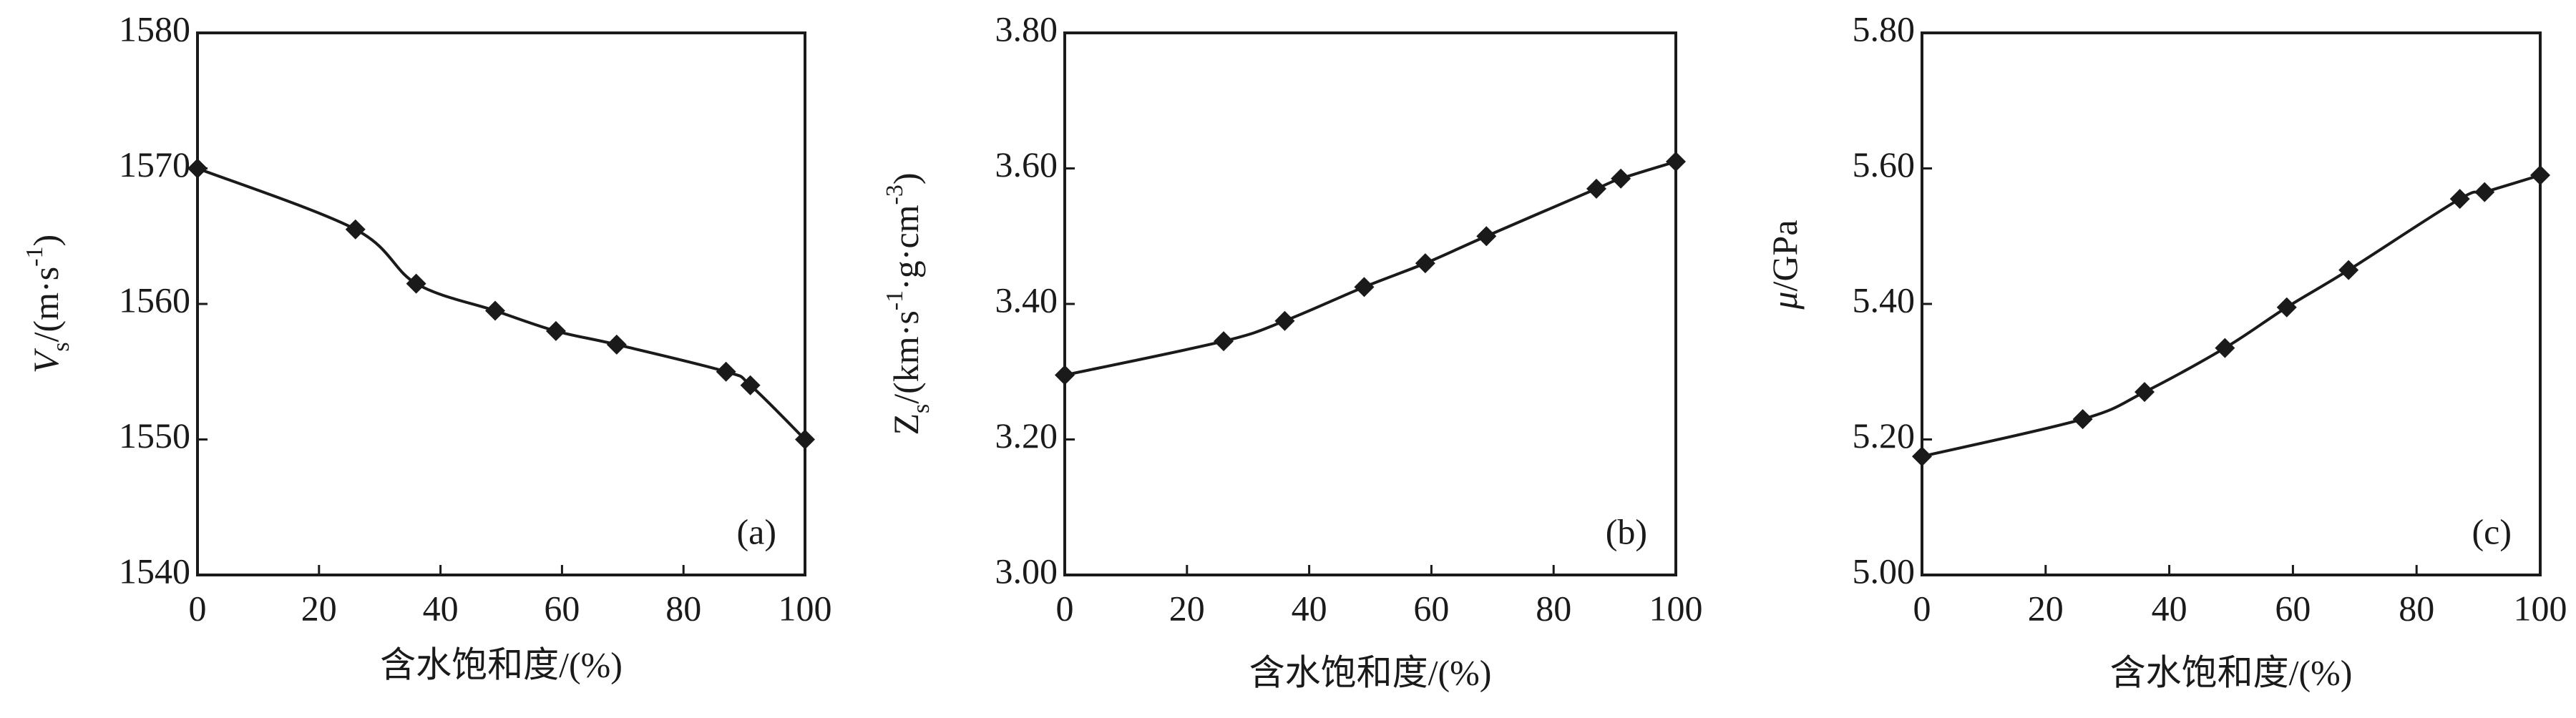 The image size is (2576, 718). What do you see at coordinates (906, 357) in the screenshot?
I see `y-label-part: /(km·s` at bounding box center [906, 357].